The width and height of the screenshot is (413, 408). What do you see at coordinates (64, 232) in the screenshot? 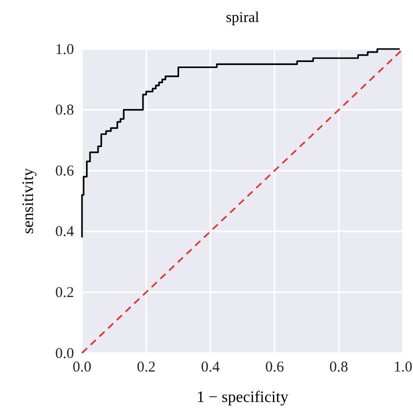
I see `y-tick-label: 0.4` at bounding box center [64, 232].